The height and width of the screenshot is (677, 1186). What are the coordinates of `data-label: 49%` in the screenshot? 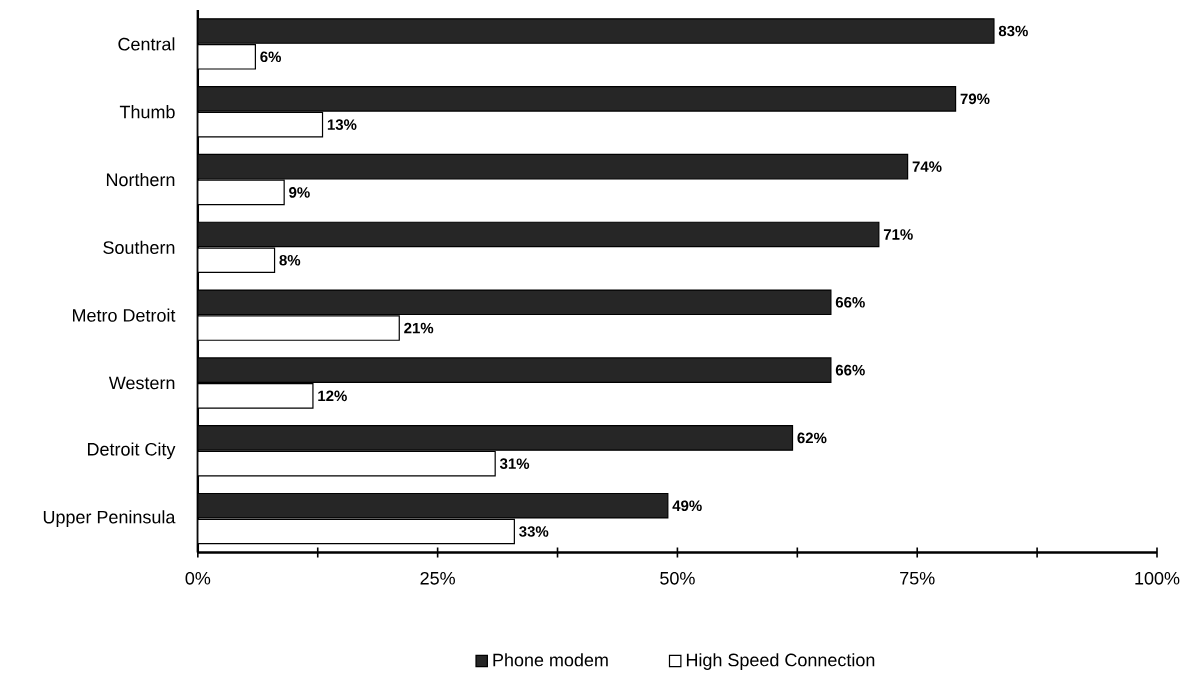 It's located at (687, 506).